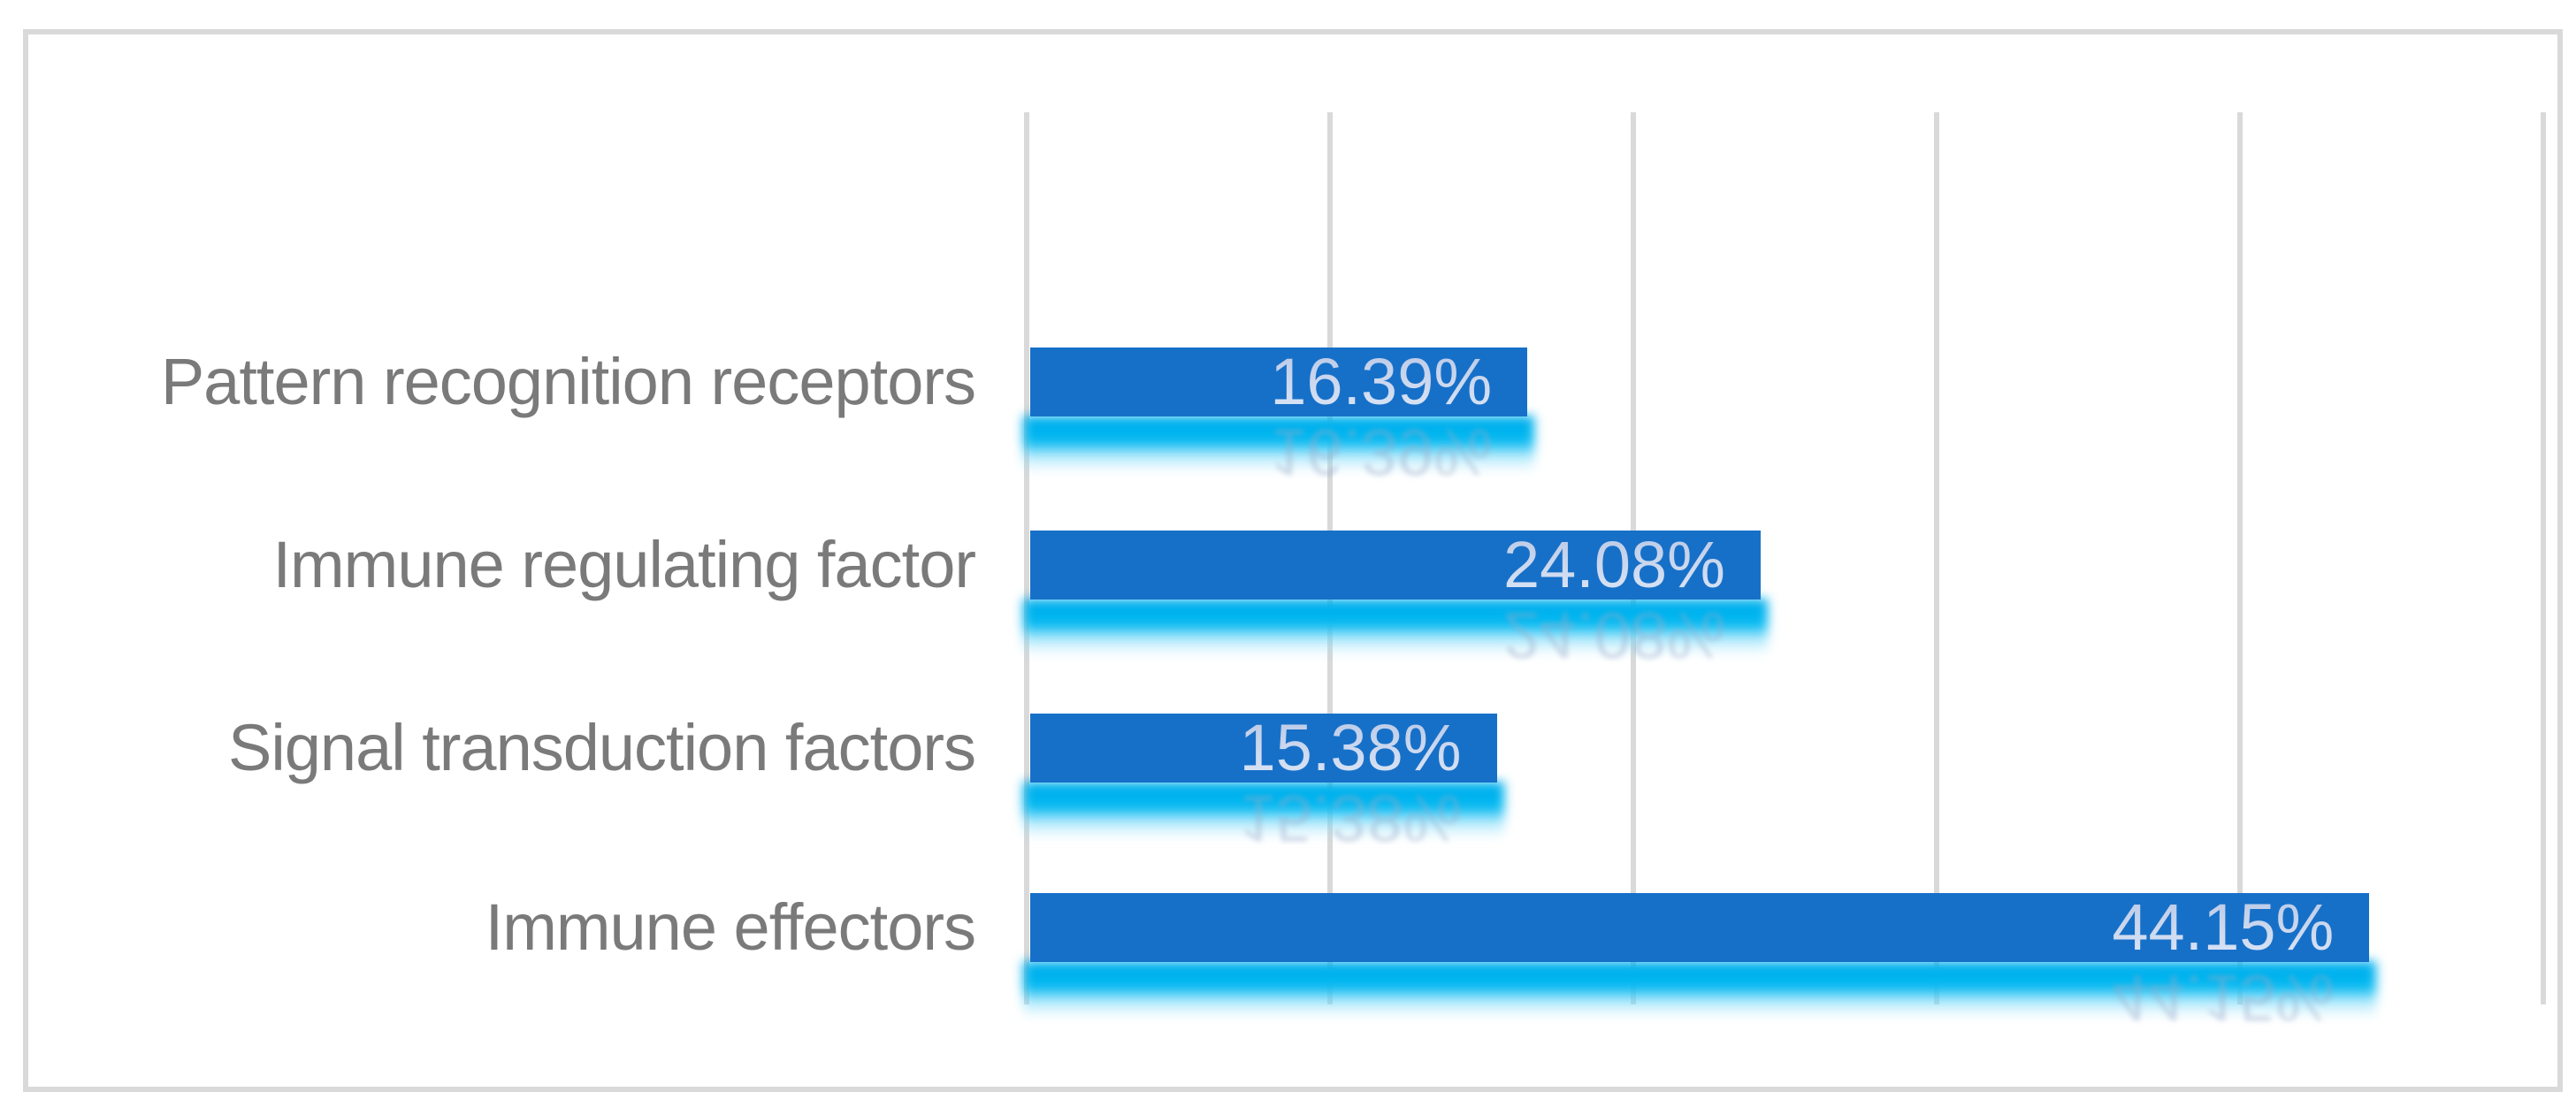  I want to click on bar-reflection-mirrored-label: 15.38%, so click(1350, 819).